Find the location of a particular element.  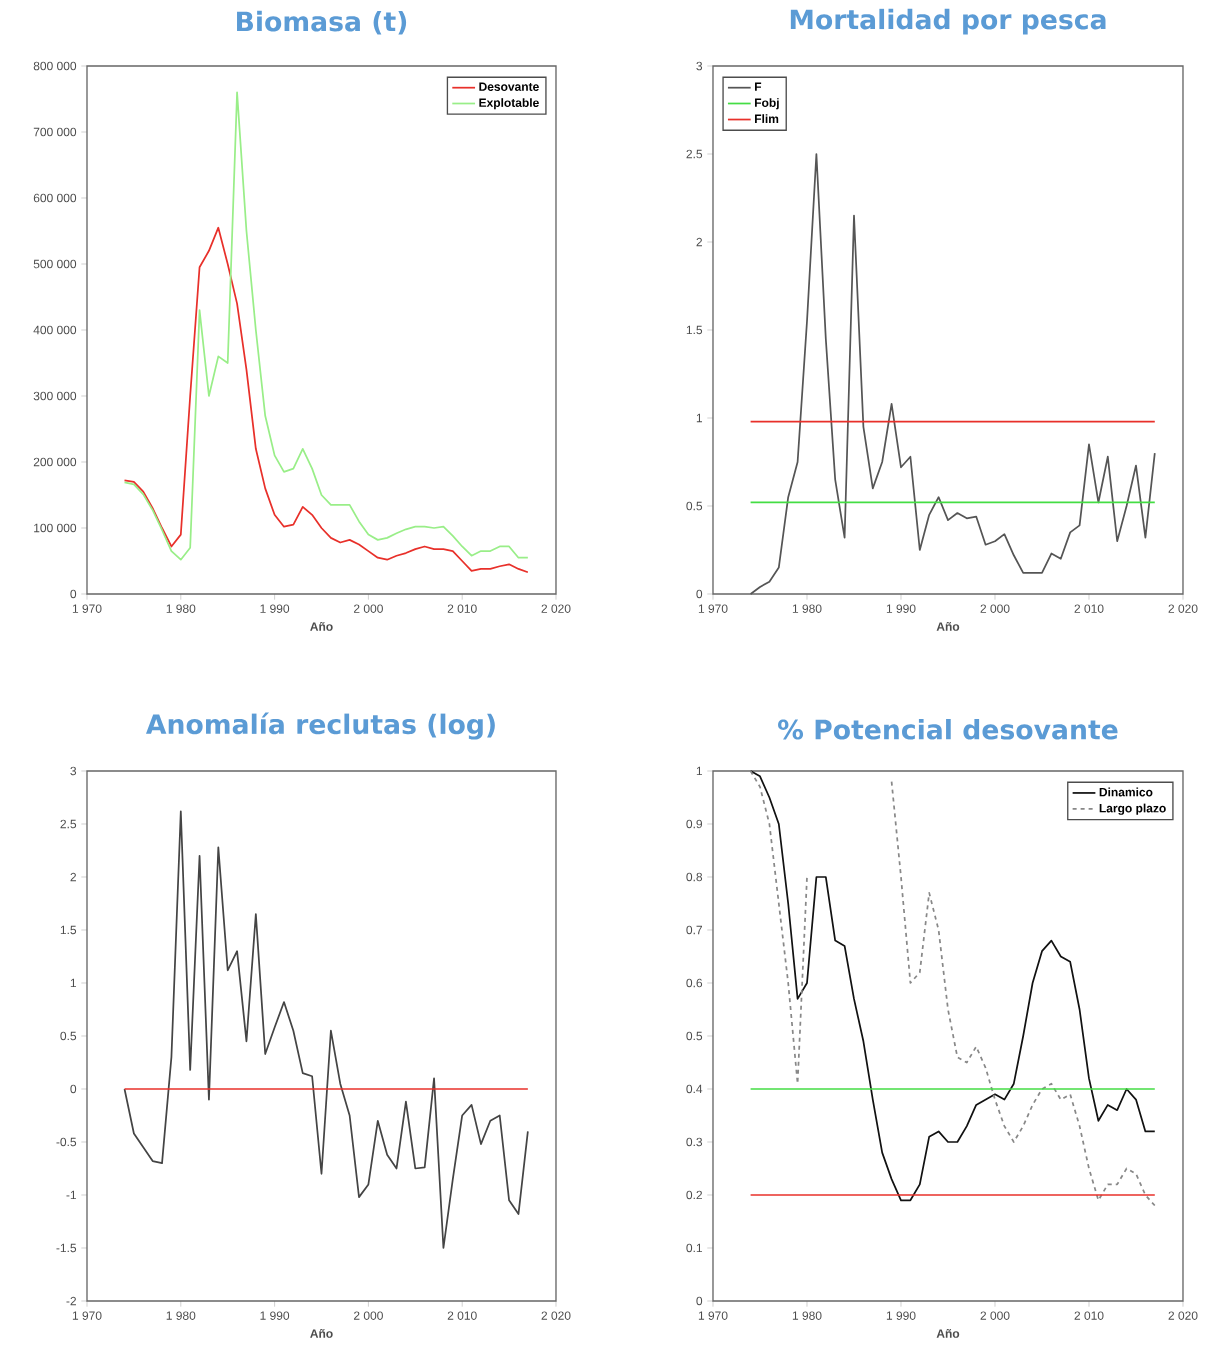

y-tick-label: 400 000 is located at coordinates (55, 330).